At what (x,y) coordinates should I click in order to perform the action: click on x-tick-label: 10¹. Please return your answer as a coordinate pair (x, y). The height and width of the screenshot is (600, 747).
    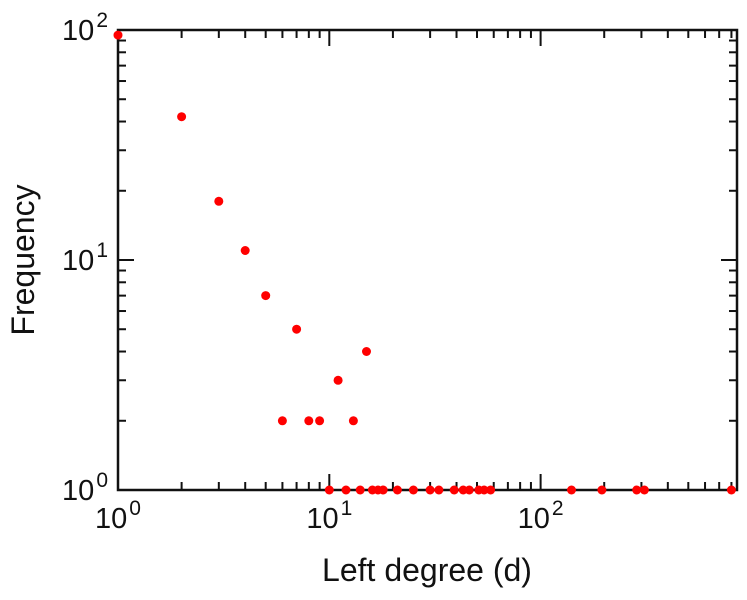
    Looking at the image, I should click on (329, 516).